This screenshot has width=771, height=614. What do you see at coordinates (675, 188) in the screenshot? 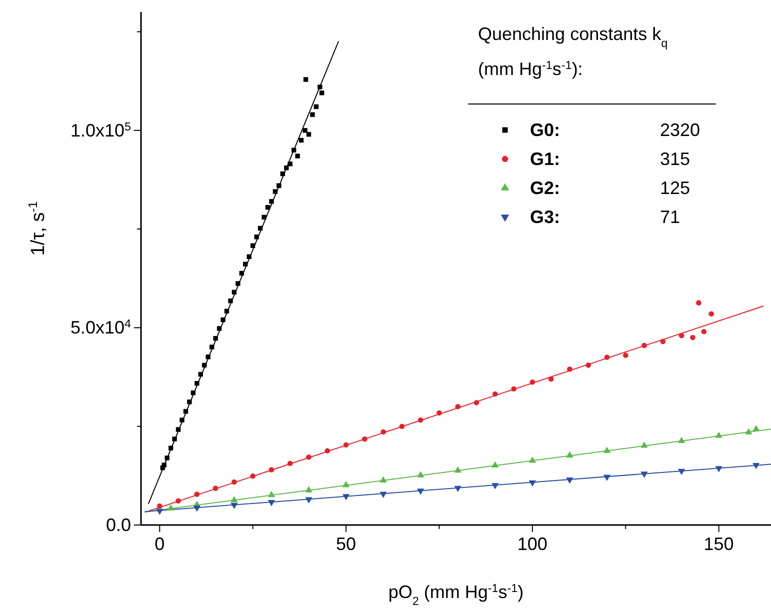
I see `annotation: 125` at bounding box center [675, 188].